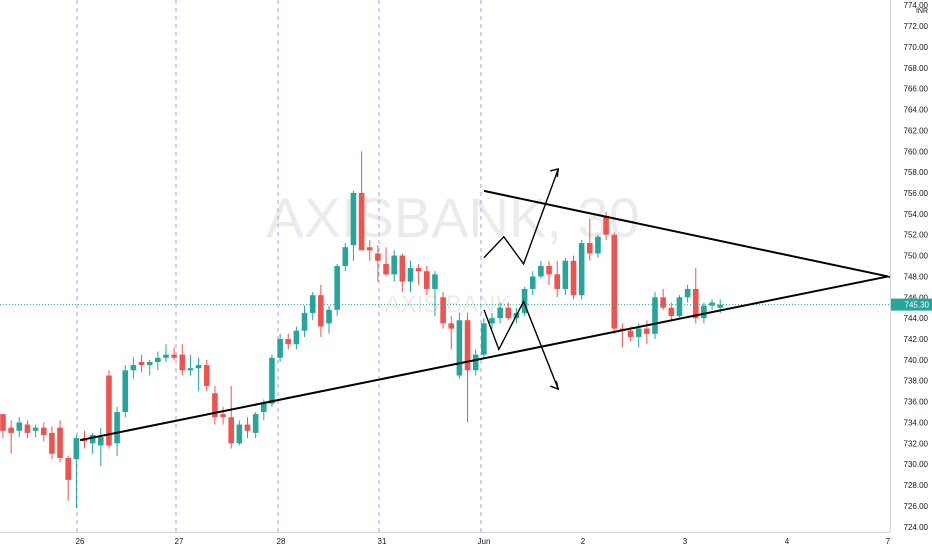 This screenshot has width=932, height=555. What do you see at coordinates (917, 305) in the screenshot?
I see `current-price-label: 745.30` at bounding box center [917, 305].